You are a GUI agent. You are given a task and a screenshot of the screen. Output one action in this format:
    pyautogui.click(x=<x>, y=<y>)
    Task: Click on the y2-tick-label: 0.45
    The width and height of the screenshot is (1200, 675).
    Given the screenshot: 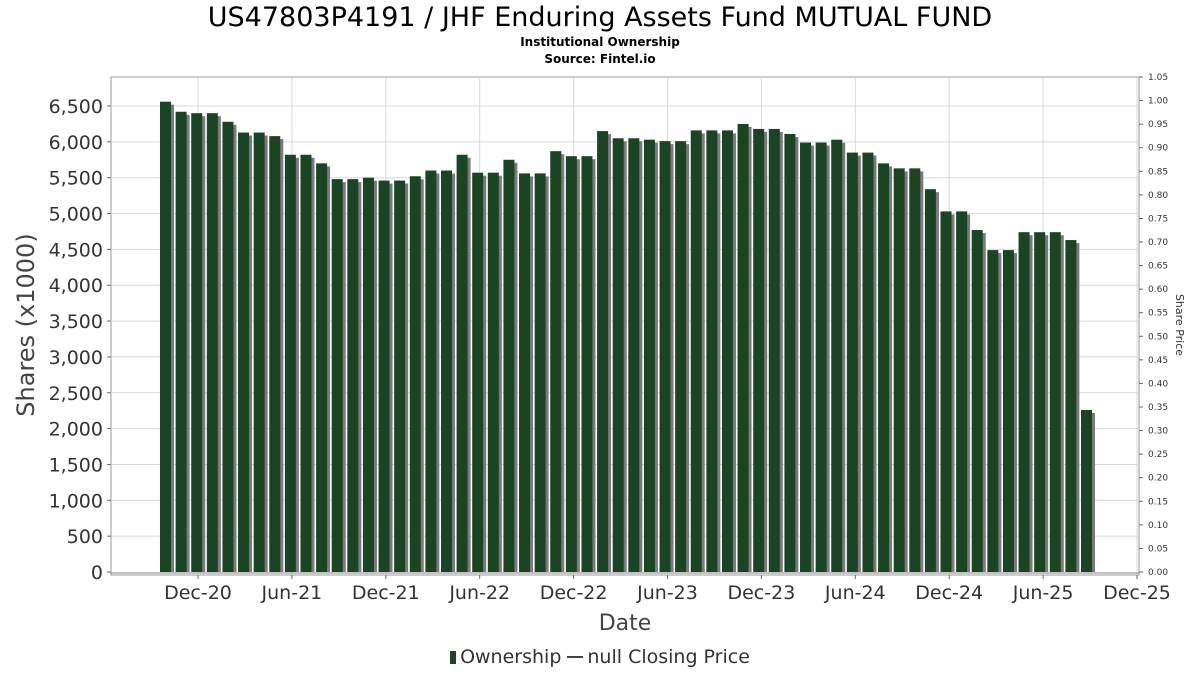 What is the action you would take?
    pyautogui.click(x=1158, y=361)
    